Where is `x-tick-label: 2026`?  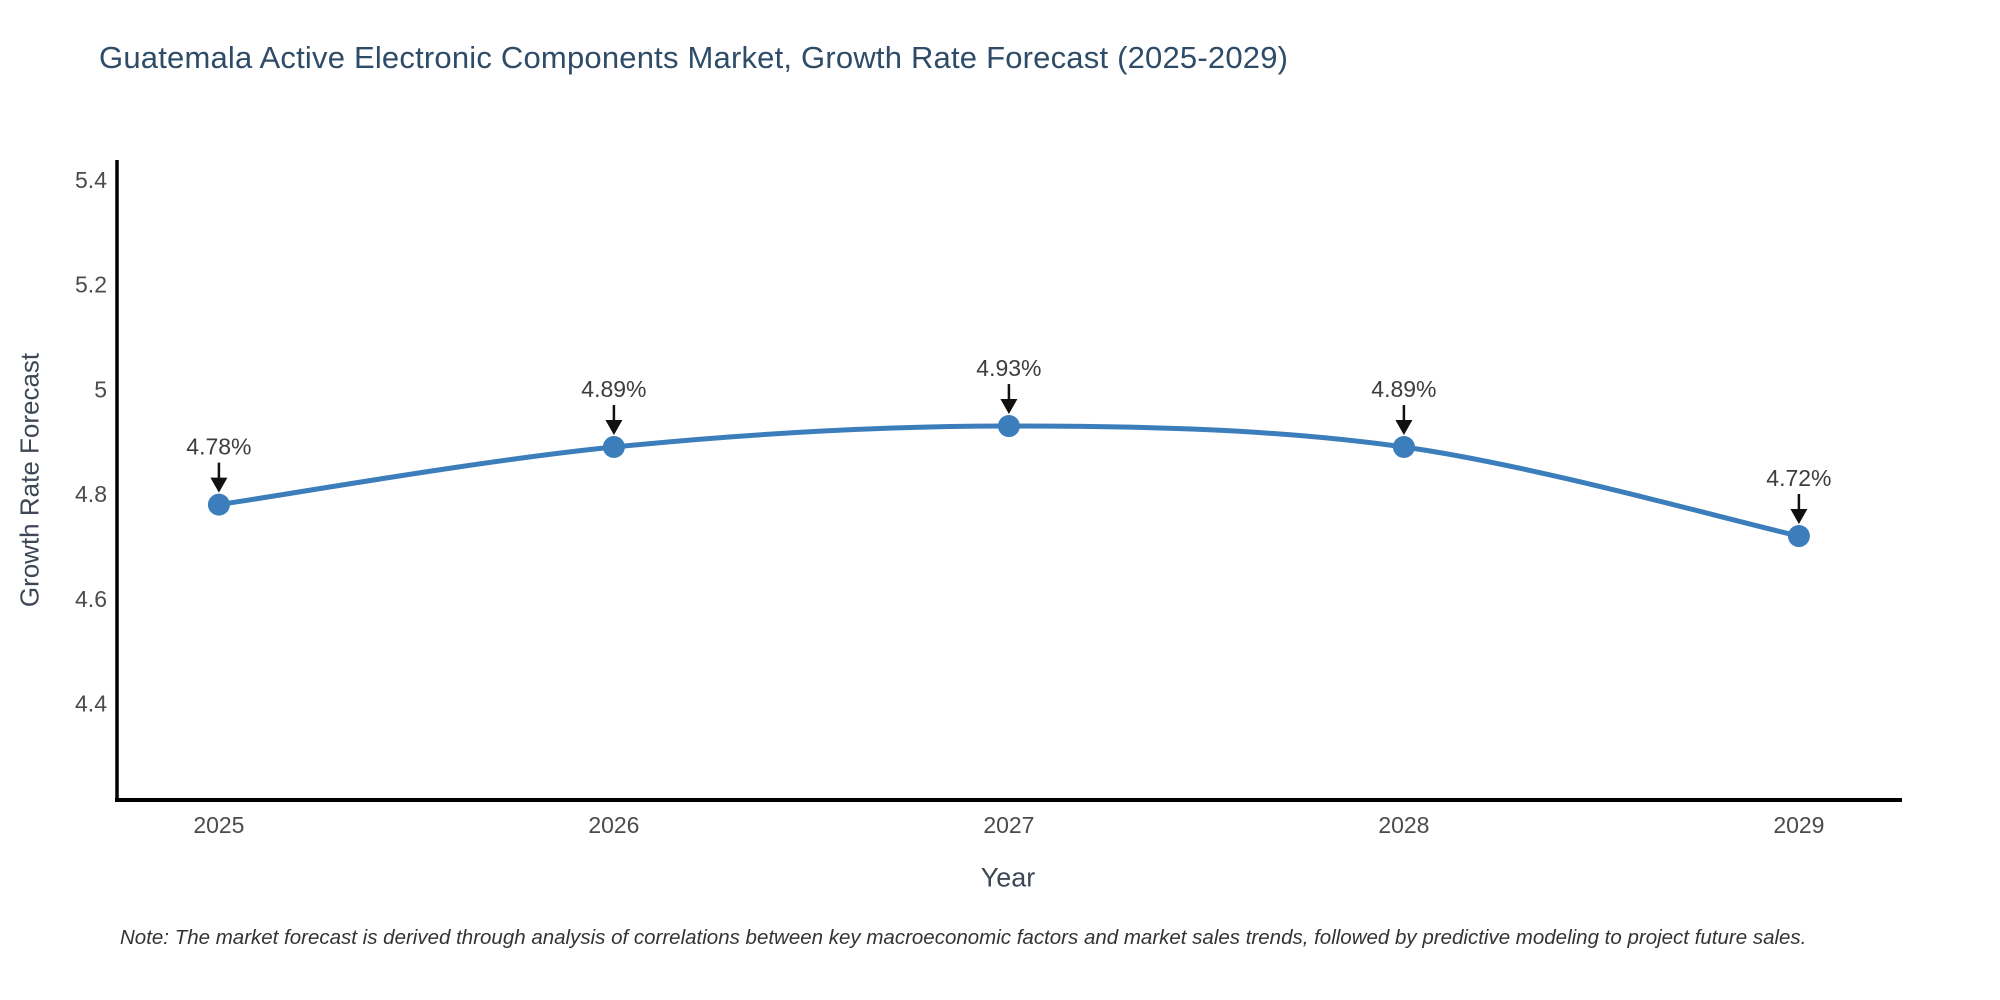 x-tick-label: 2026 is located at coordinates (613, 825).